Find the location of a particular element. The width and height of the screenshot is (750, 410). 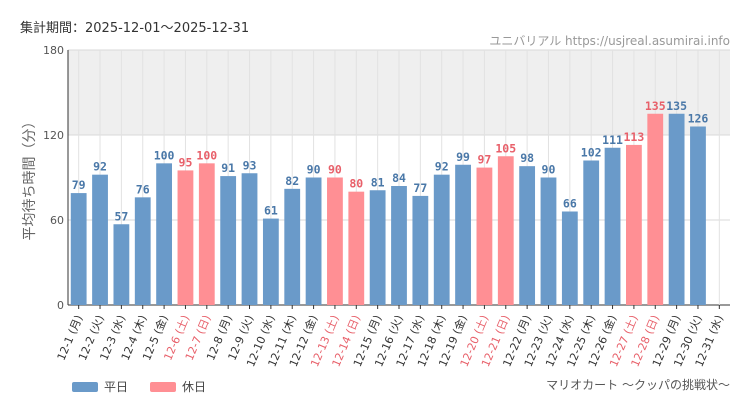

data-label: 99 is located at coordinates (463, 157).